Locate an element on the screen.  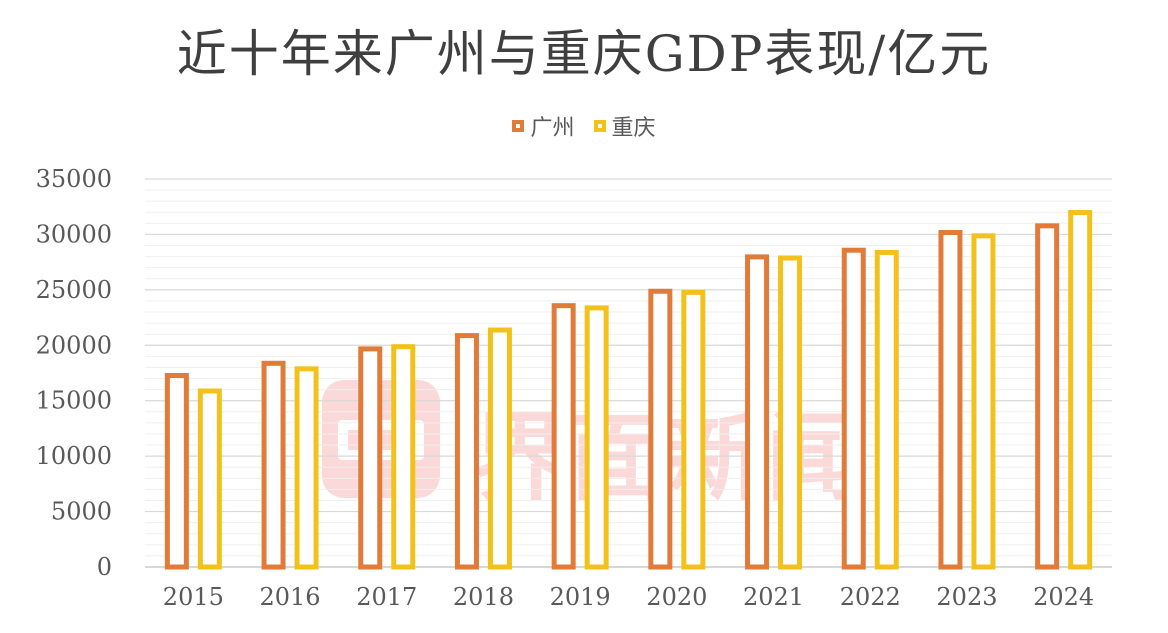
x-tick-label: 2017 is located at coordinates (386, 597).